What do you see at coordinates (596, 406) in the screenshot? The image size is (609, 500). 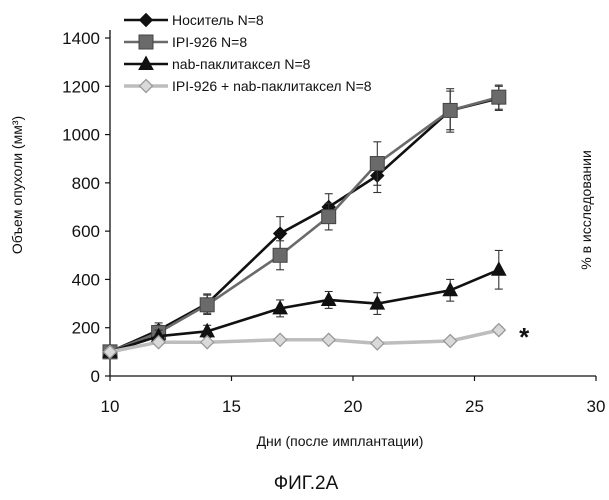 I see `x-tick-label: 30` at bounding box center [596, 406].